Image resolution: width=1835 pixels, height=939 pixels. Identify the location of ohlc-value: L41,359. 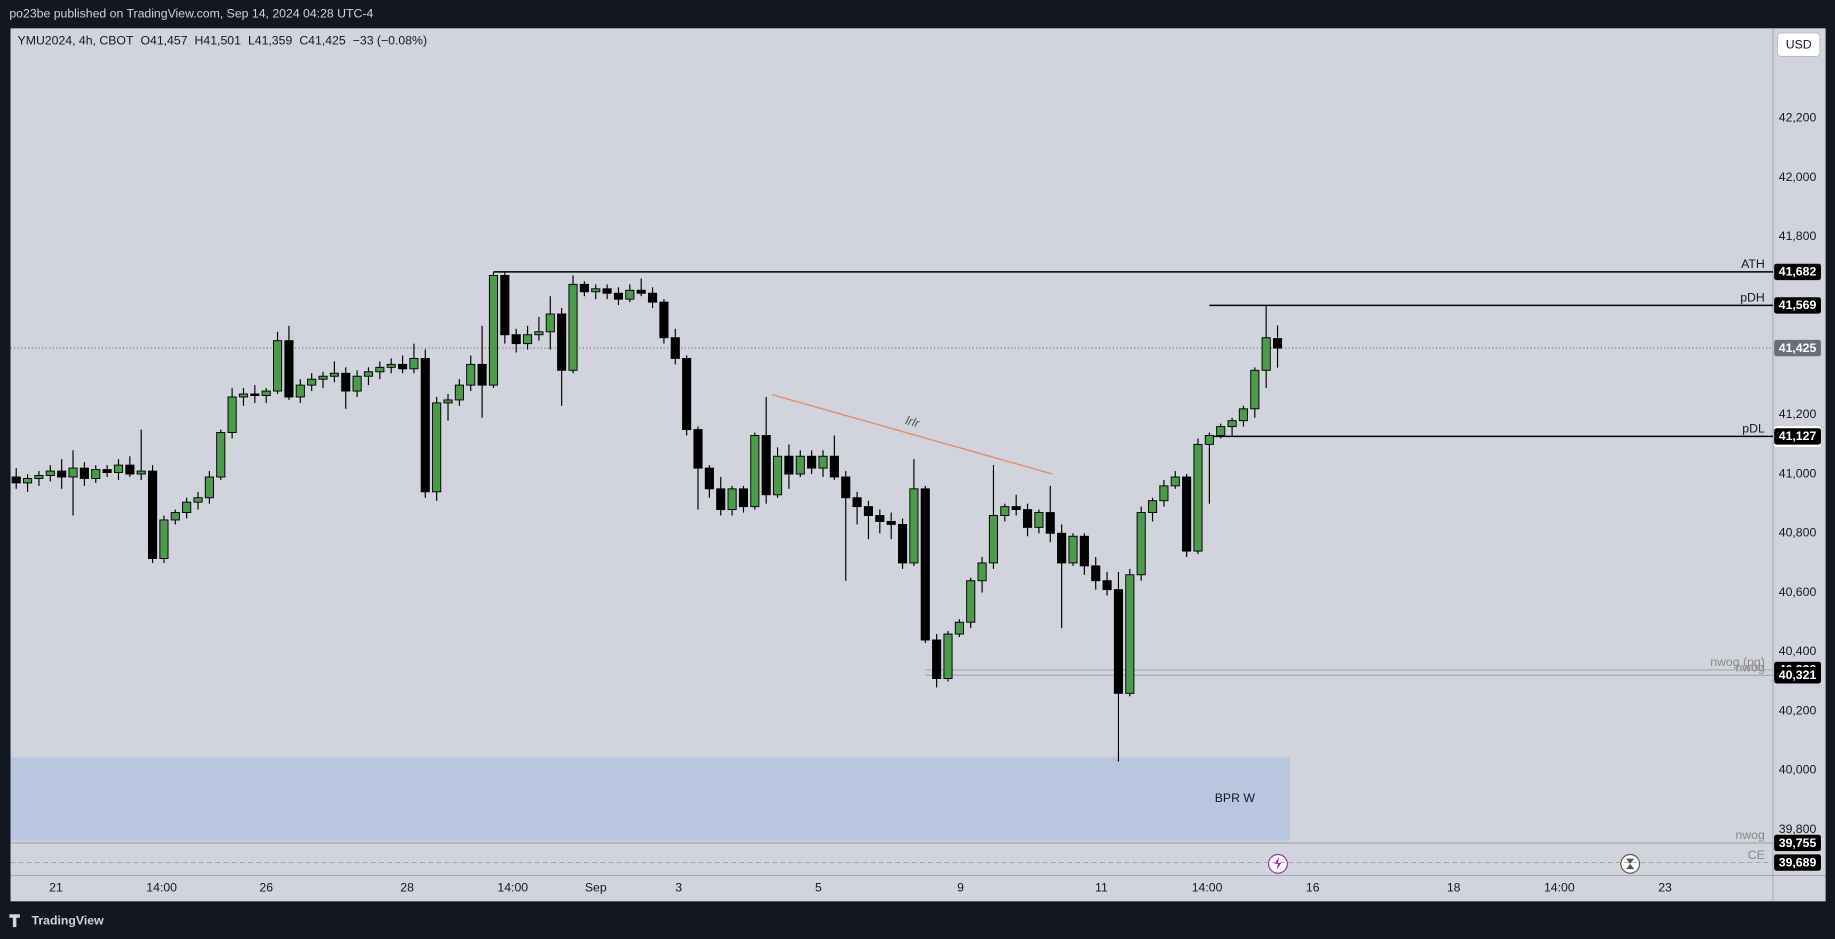
(270, 40).